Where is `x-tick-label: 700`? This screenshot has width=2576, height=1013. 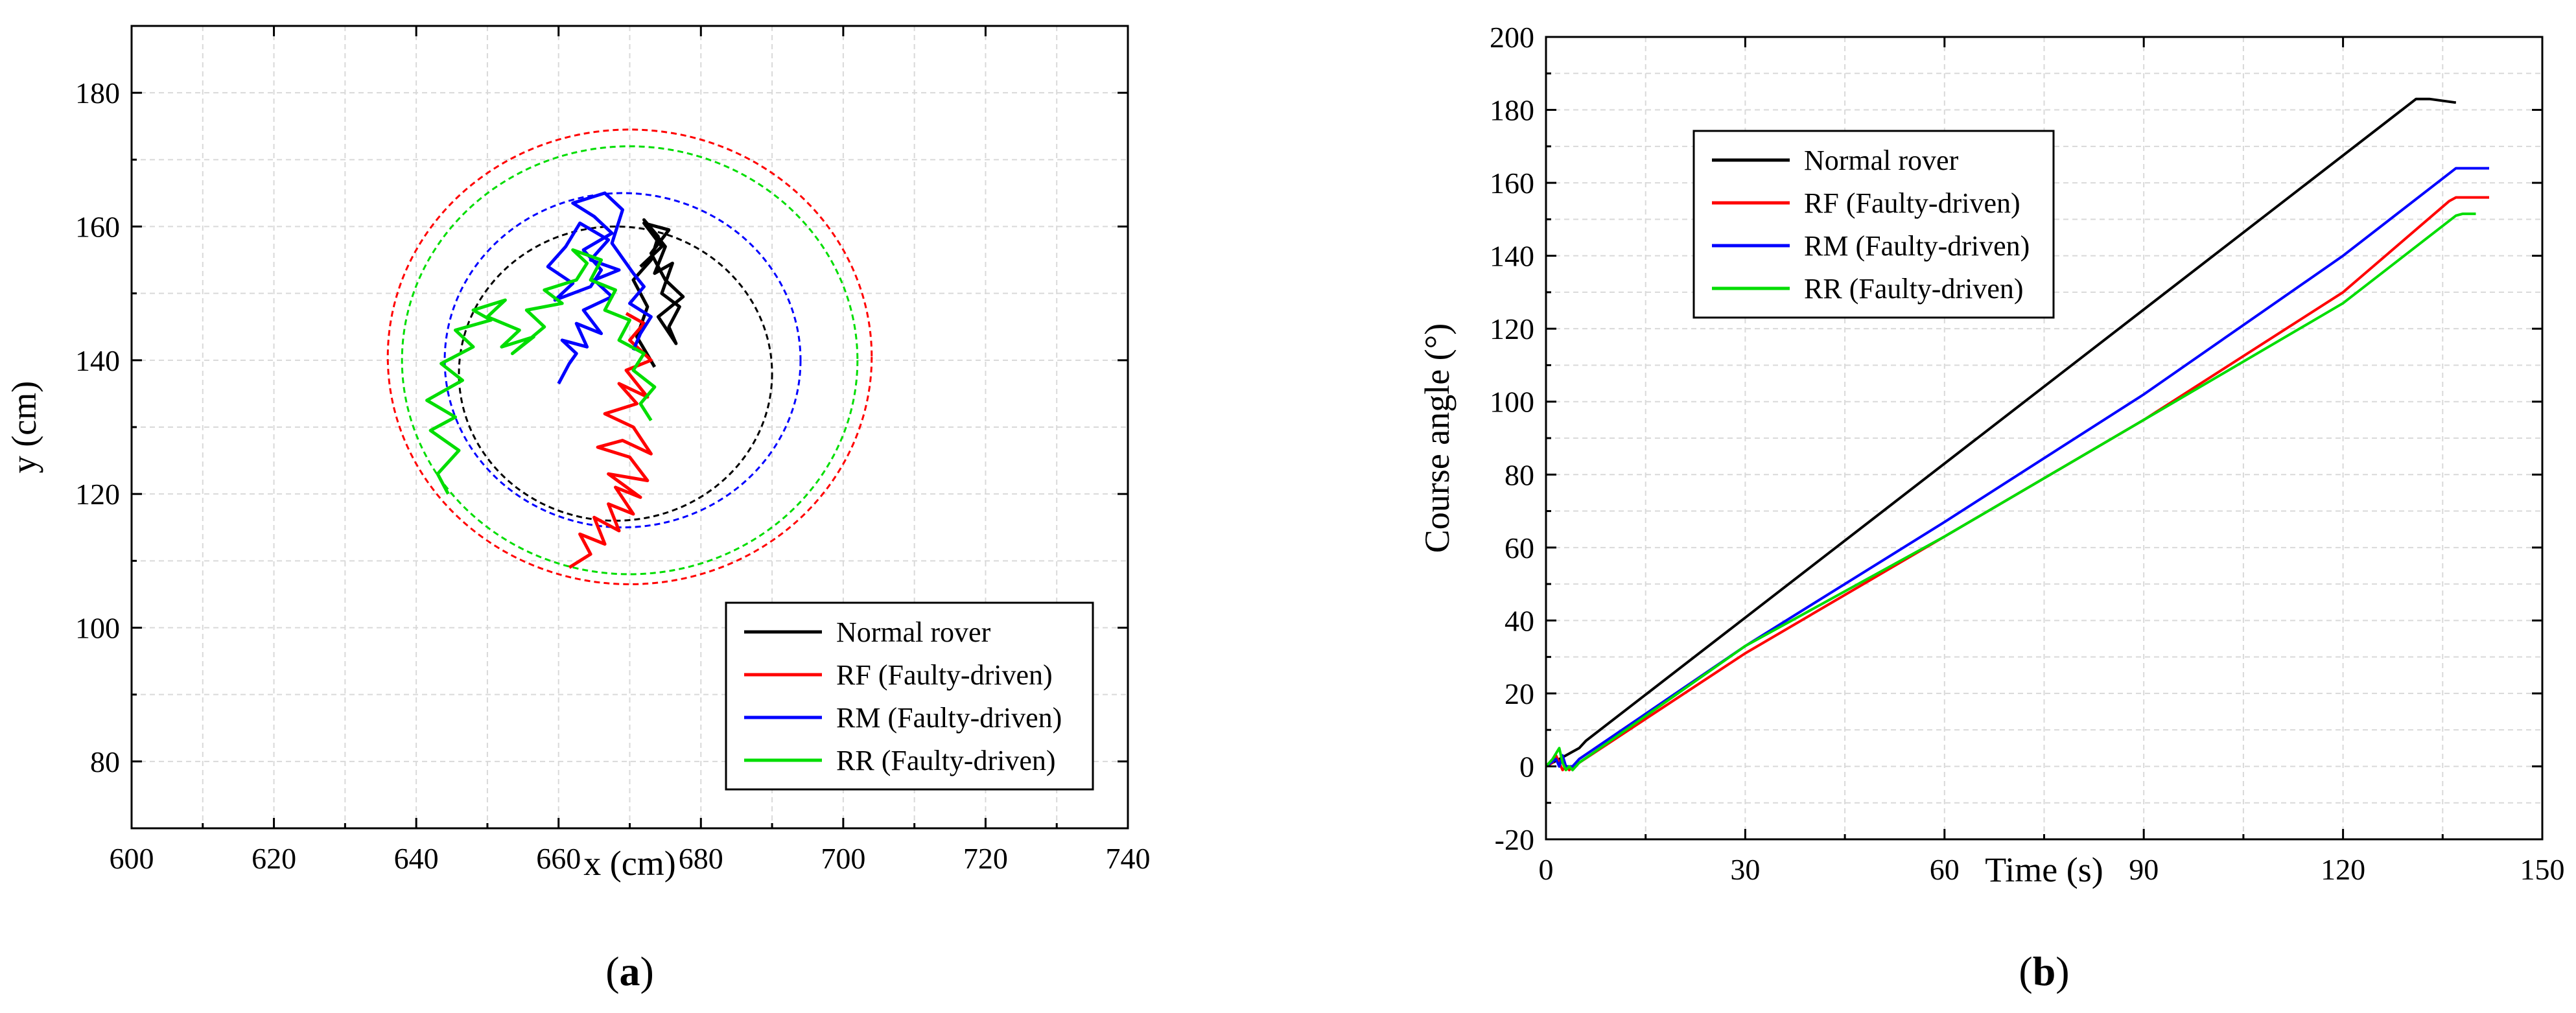 x-tick-label: 700 is located at coordinates (843, 858).